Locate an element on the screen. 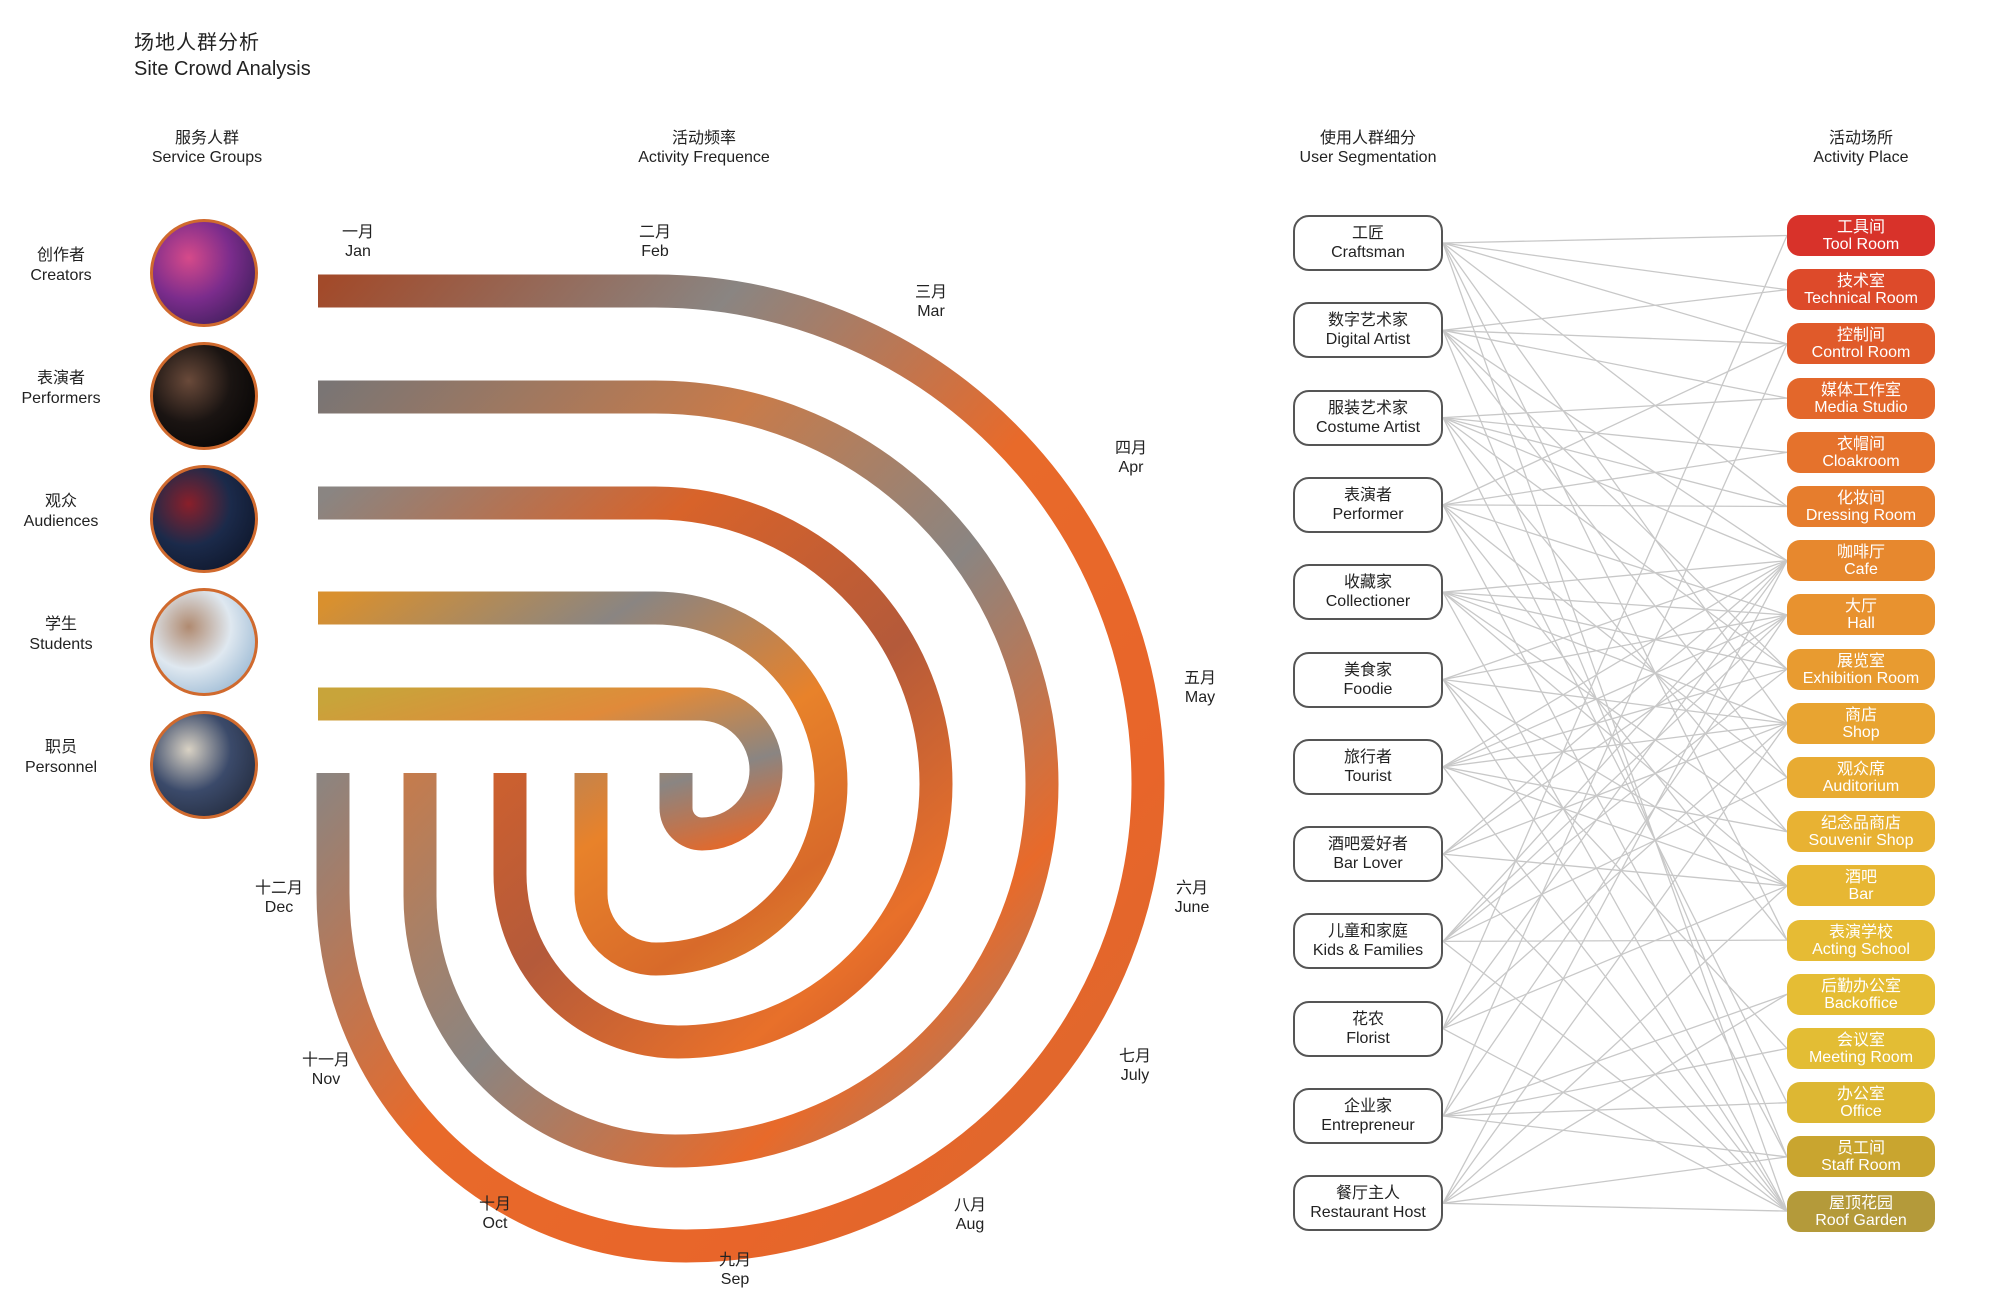 The image size is (2000, 1290). group-label-students: 学生 Students is located at coordinates (61, 633).